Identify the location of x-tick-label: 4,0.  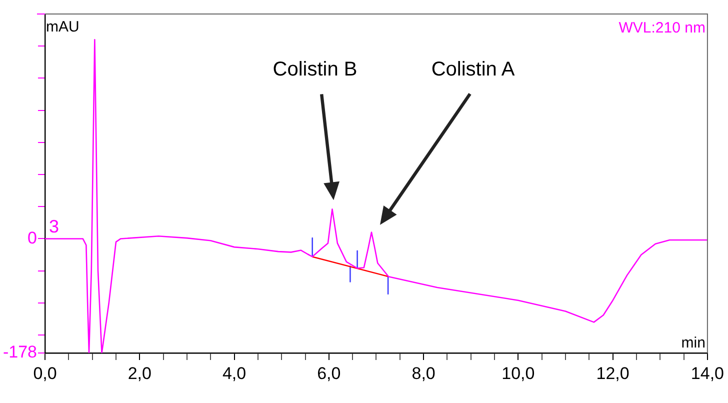
(234, 373).